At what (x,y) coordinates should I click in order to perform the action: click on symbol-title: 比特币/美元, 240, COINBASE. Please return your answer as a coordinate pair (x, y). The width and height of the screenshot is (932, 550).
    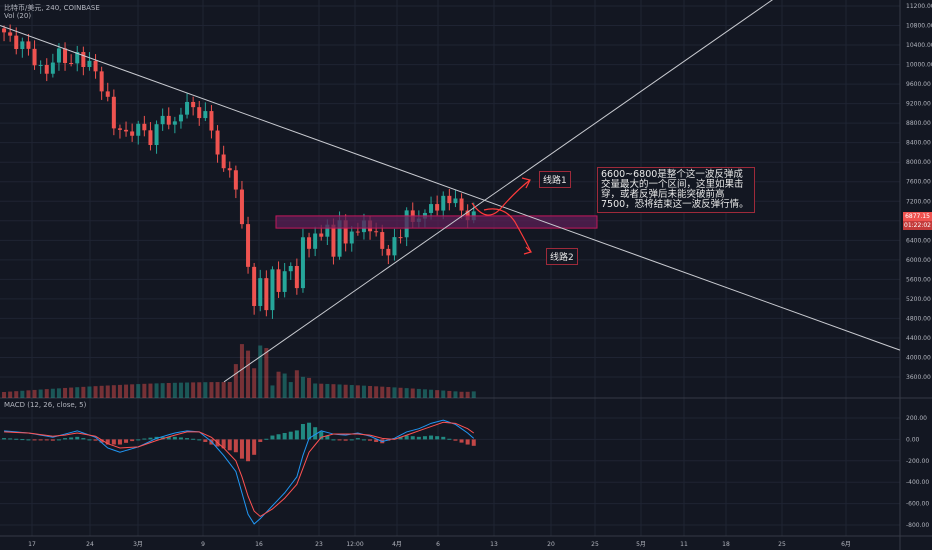
    Looking at the image, I should click on (52, 8).